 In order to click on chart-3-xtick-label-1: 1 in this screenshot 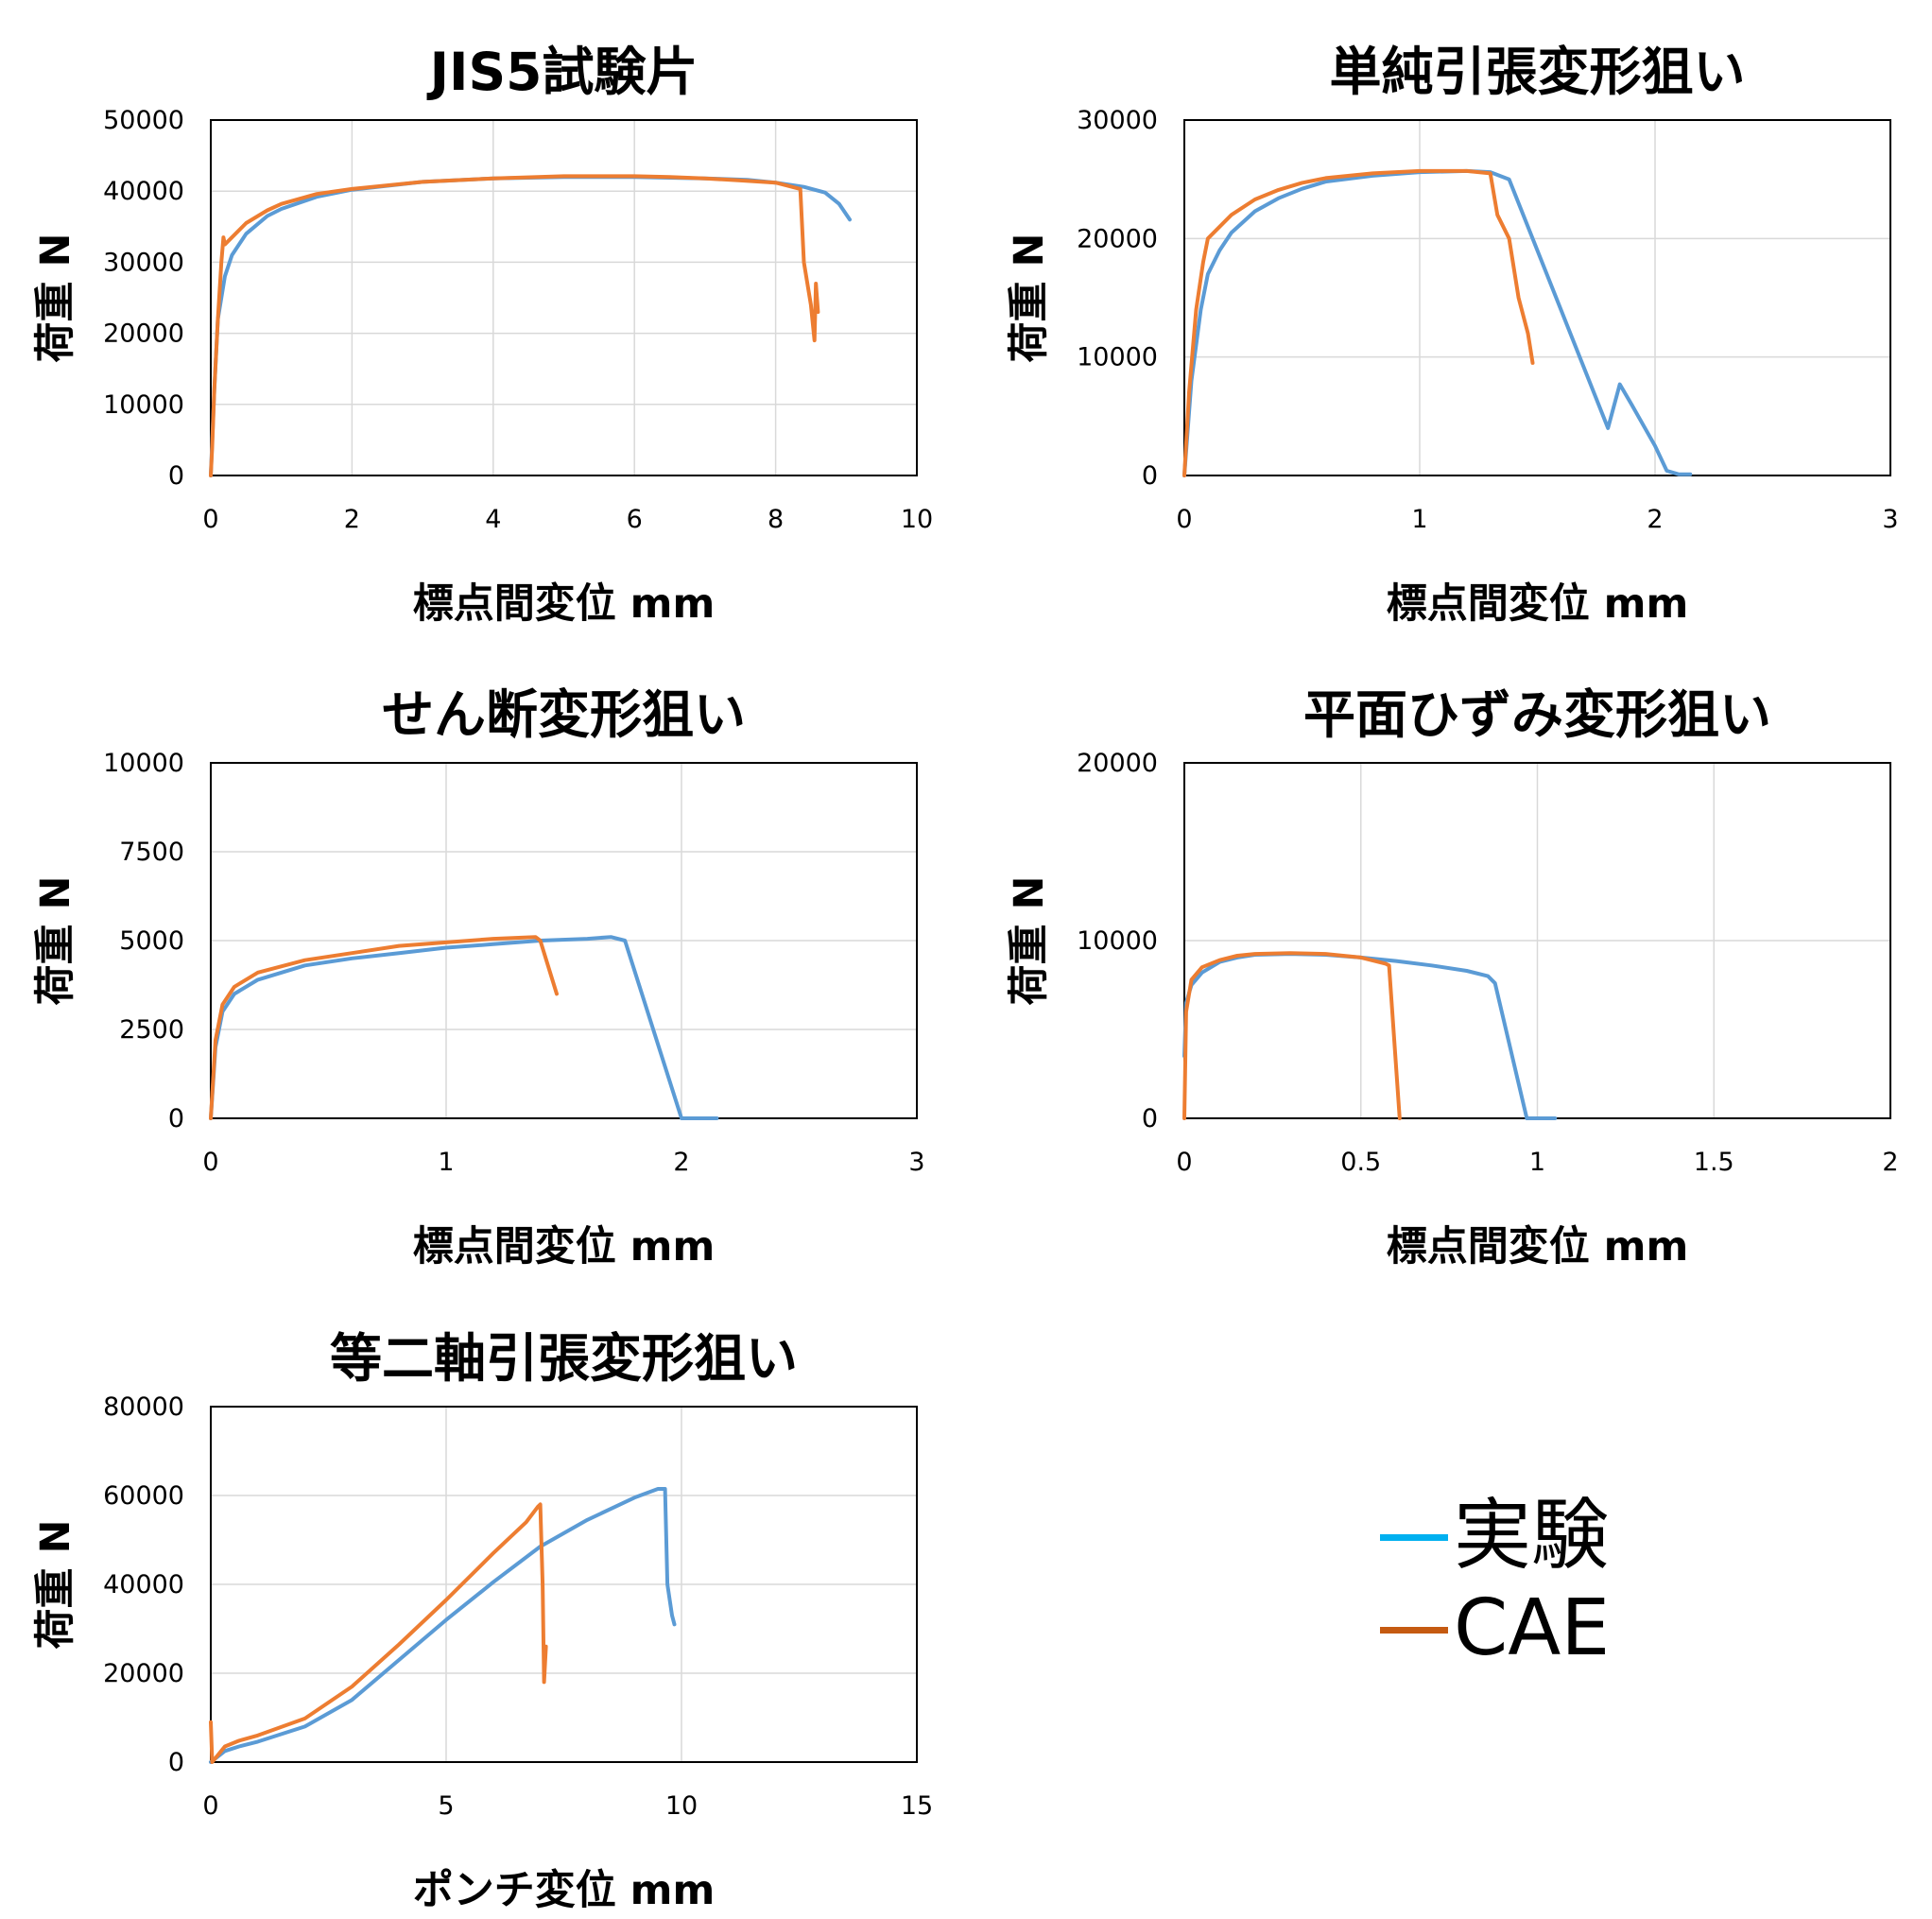, I will do `click(446, 1162)`.